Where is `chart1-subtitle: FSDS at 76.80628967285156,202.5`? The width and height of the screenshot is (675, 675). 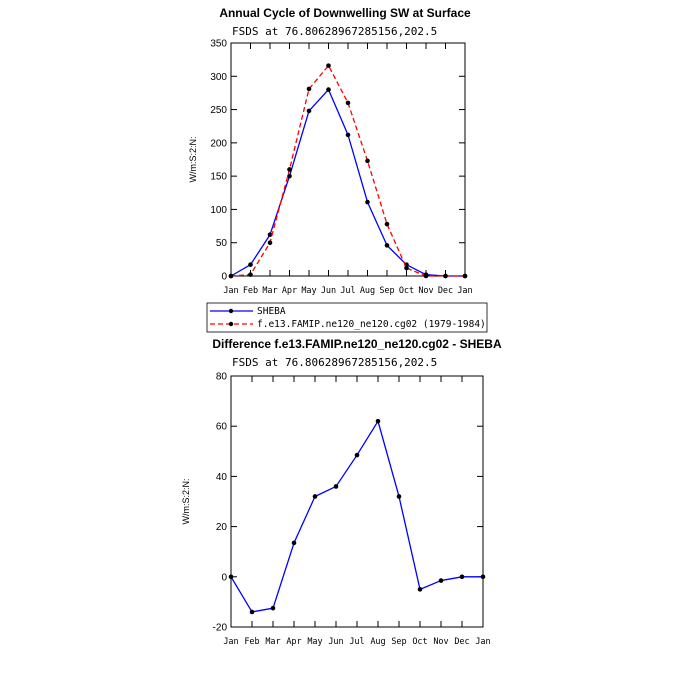
chart1-subtitle: FSDS at 76.80628967285156,202.5 is located at coordinates (334, 31).